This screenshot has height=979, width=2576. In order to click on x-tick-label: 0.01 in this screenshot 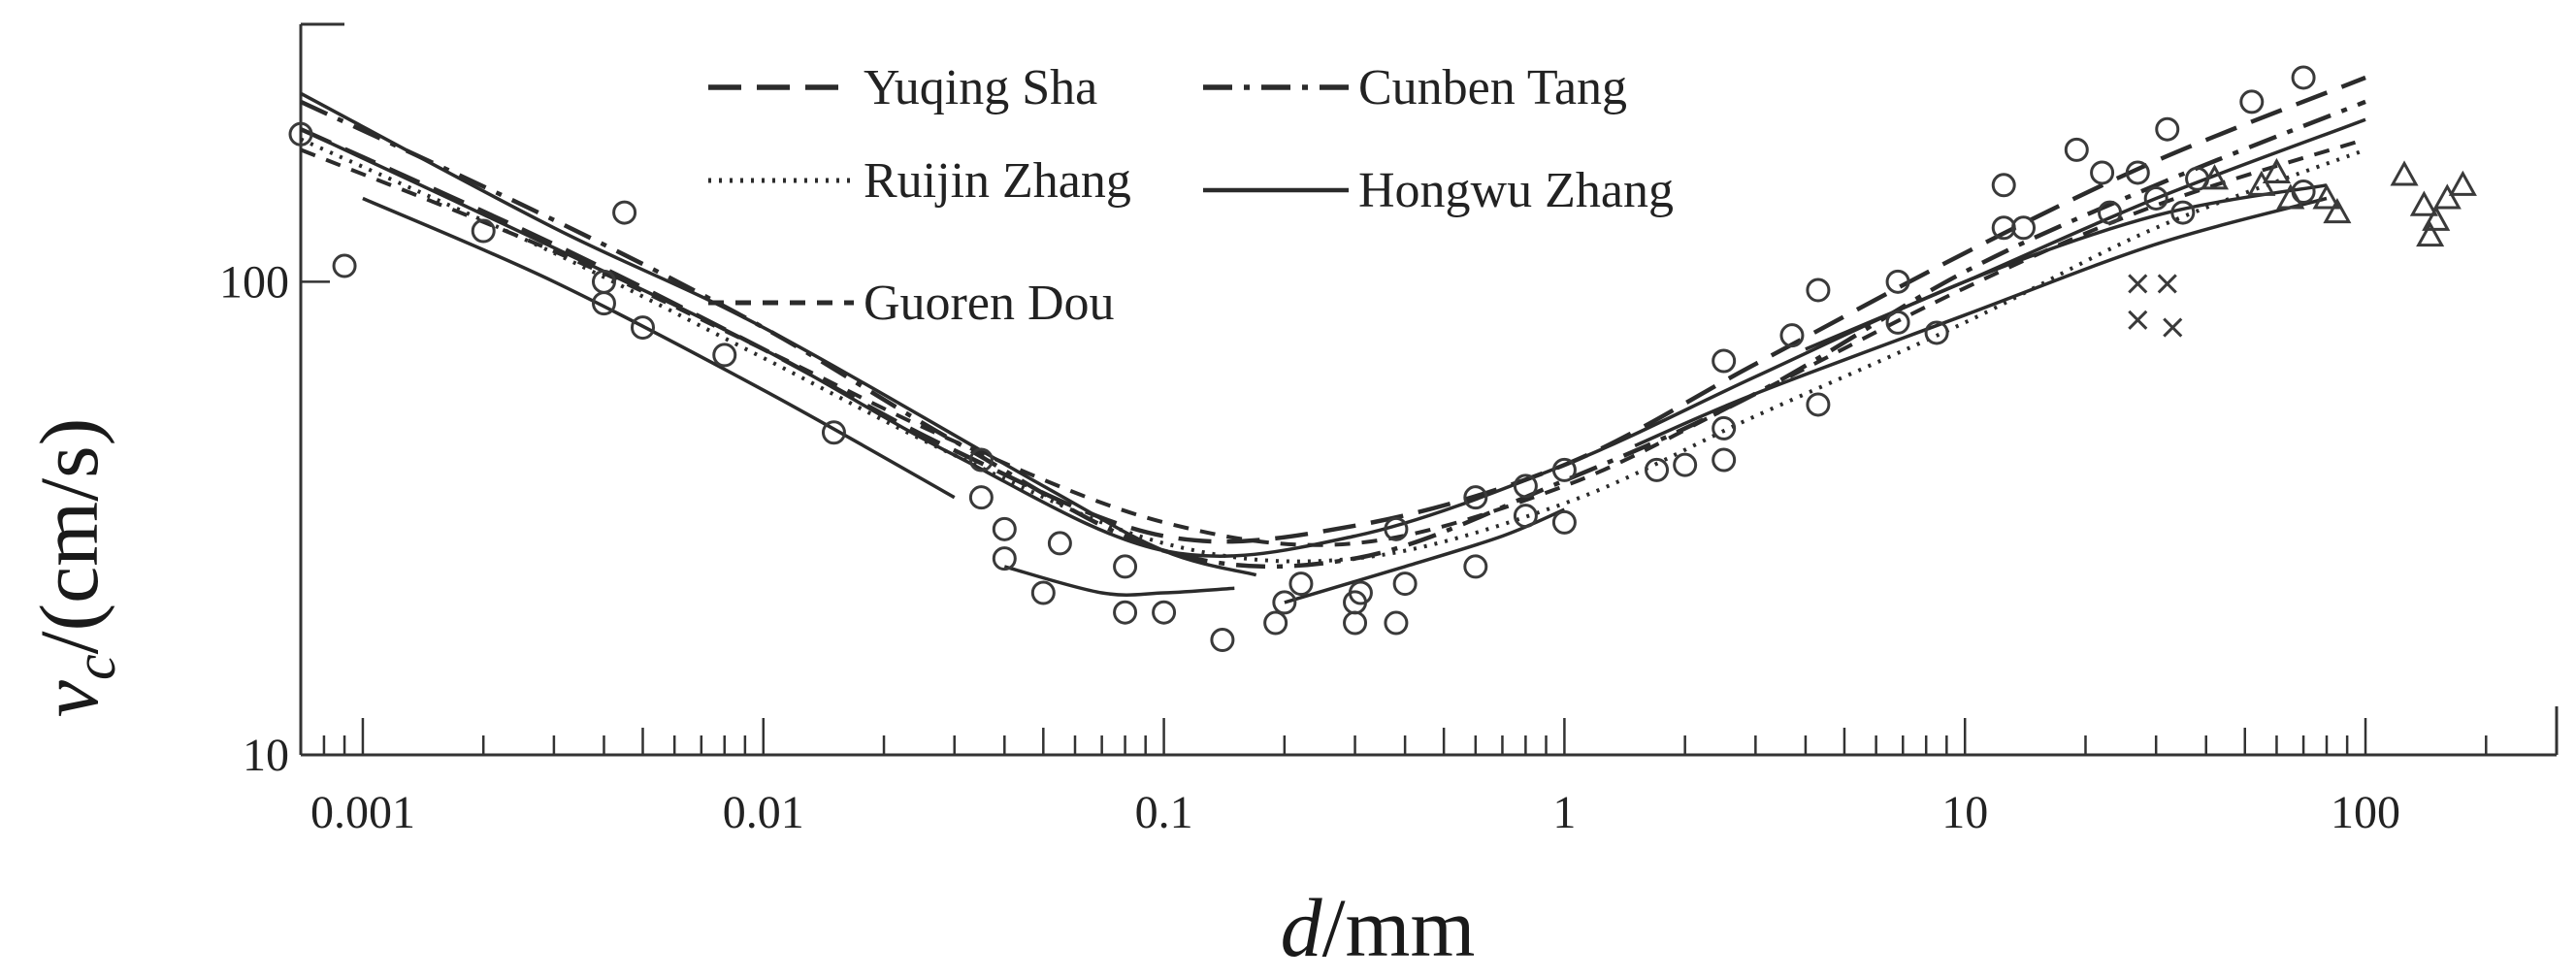, I will do `click(763, 813)`.